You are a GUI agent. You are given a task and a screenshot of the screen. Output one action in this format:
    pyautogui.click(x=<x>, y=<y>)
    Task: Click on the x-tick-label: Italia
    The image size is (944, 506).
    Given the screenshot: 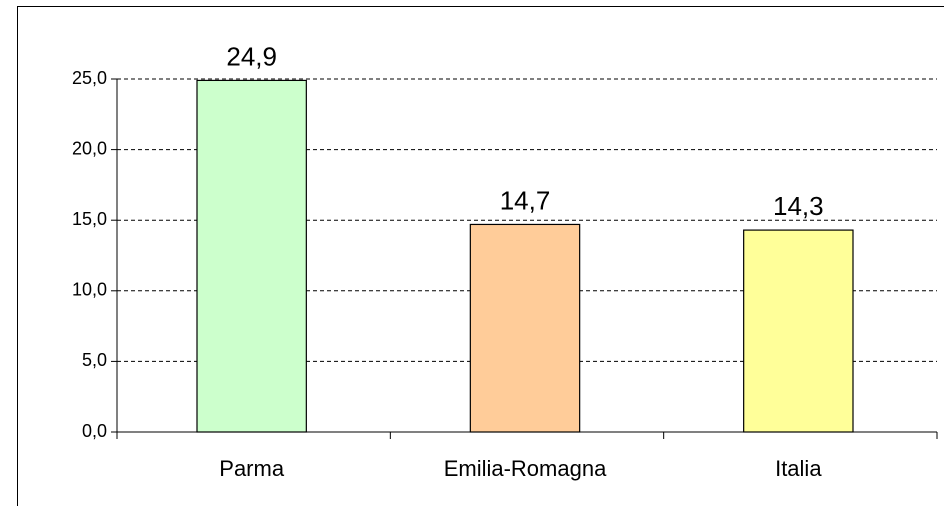 What is the action you would take?
    pyautogui.click(x=798, y=468)
    